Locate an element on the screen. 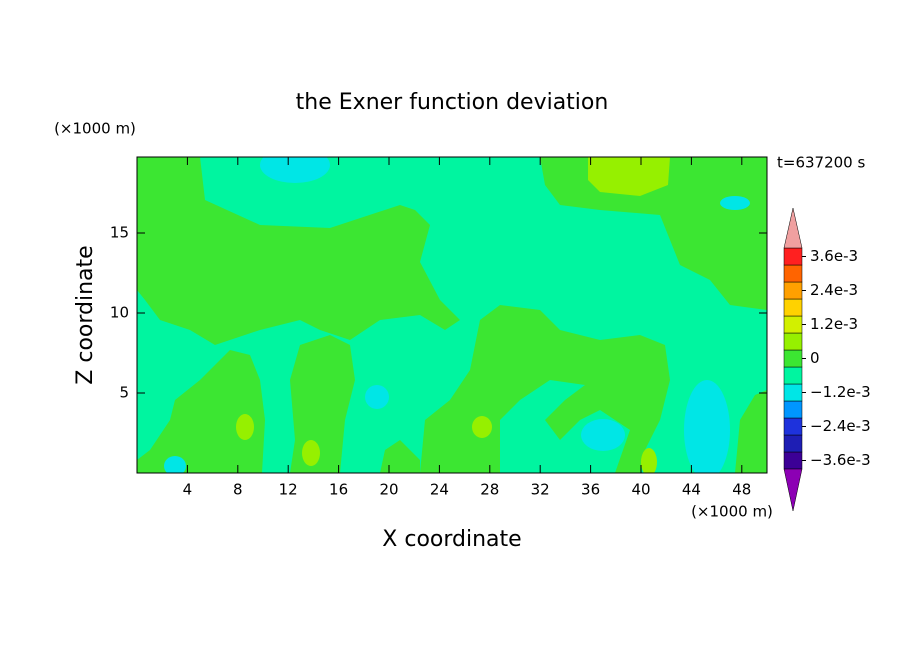  x-axis-label: X coordinate is located at coordinates (451, 539).